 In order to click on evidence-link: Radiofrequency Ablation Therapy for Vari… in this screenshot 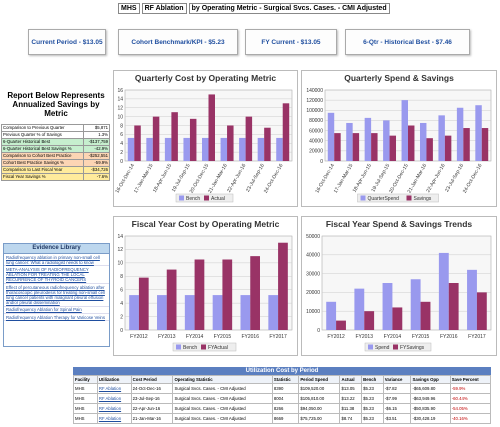, I will do `click(56, 318)`.